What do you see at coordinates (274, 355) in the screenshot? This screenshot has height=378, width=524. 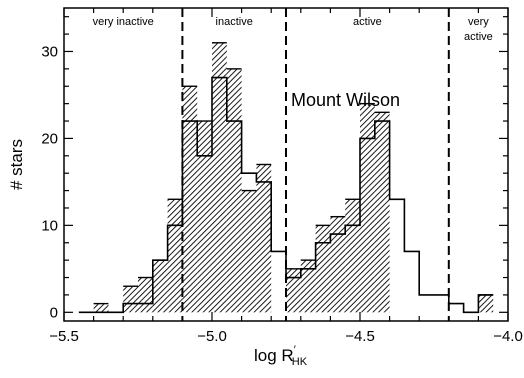 I see `x-axis-label-main: log R` at bounding box center [274, 355].